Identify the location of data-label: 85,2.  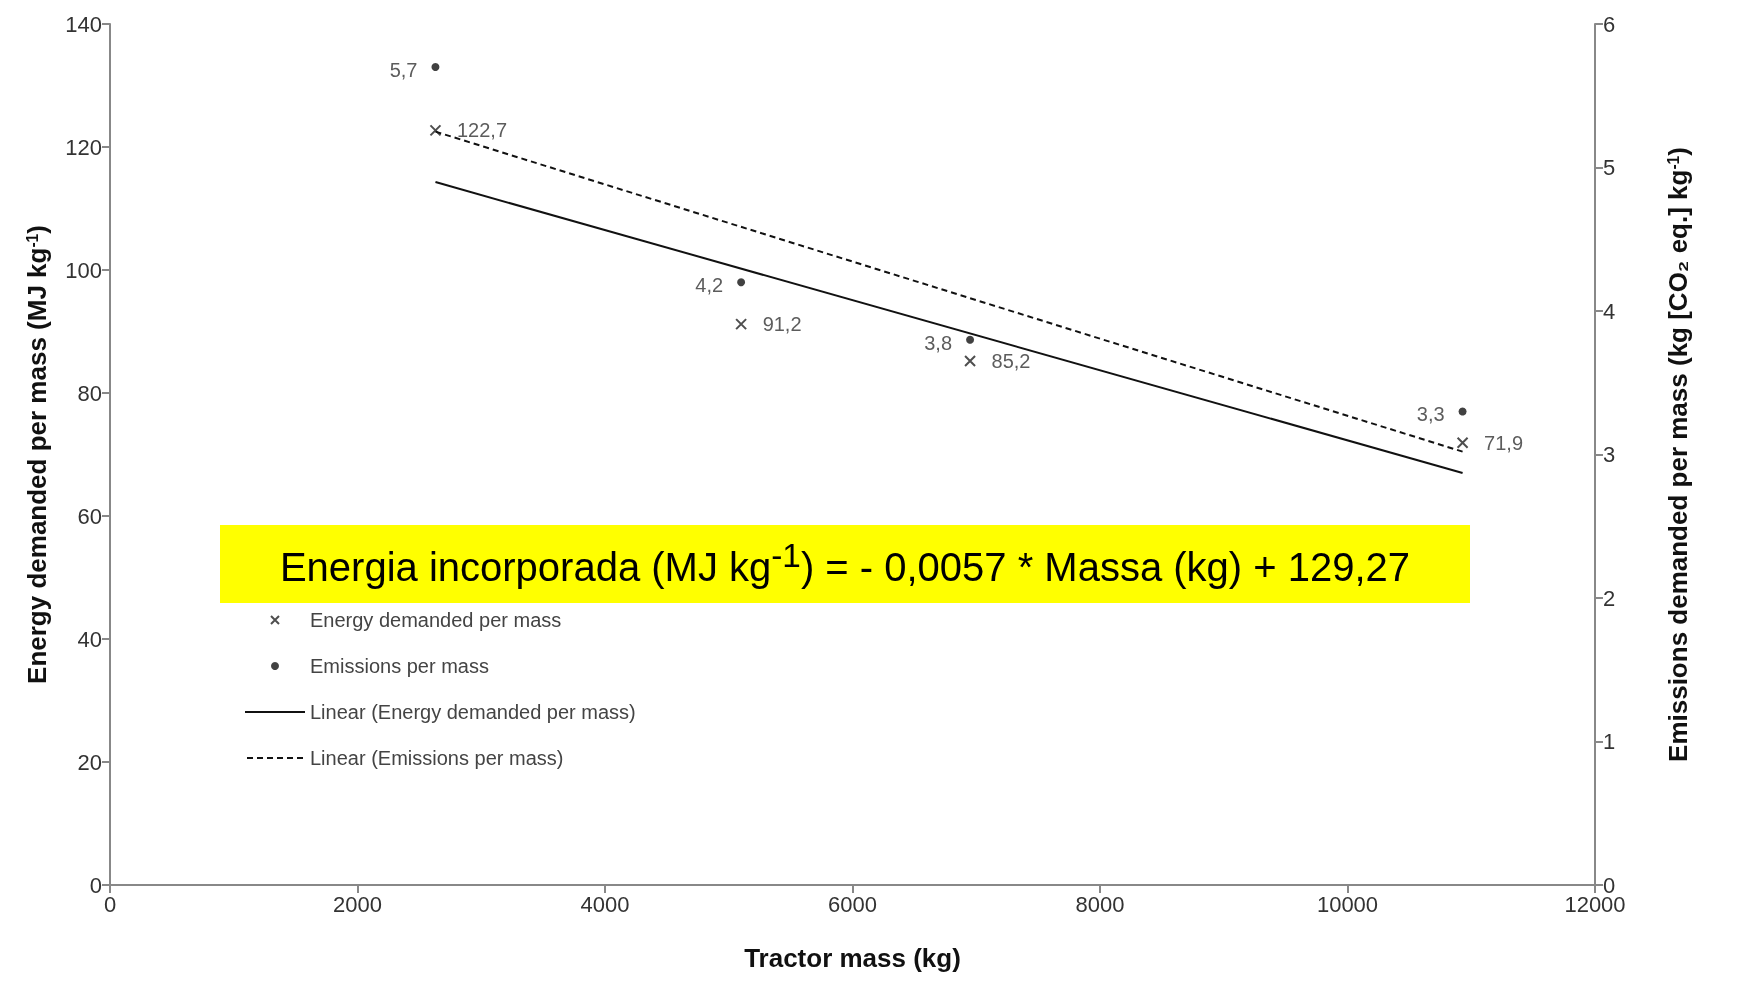
(1011, 361).